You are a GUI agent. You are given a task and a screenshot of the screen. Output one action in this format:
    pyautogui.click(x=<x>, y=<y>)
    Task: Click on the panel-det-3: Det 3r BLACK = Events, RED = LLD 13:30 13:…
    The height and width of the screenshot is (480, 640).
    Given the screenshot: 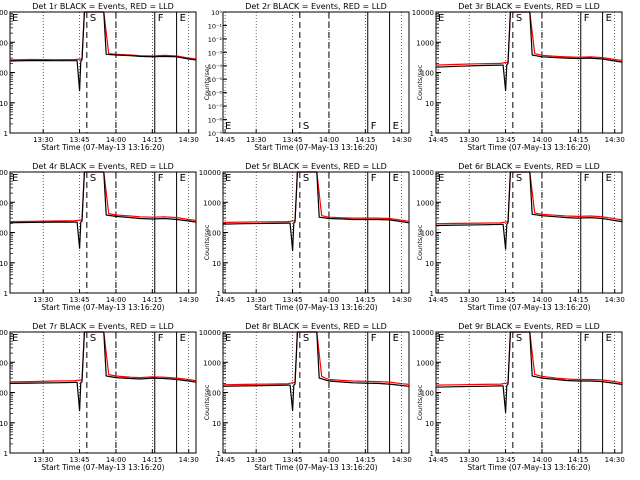 What is the action you would take?
    pyautogui.click(x=518, y=77)
    